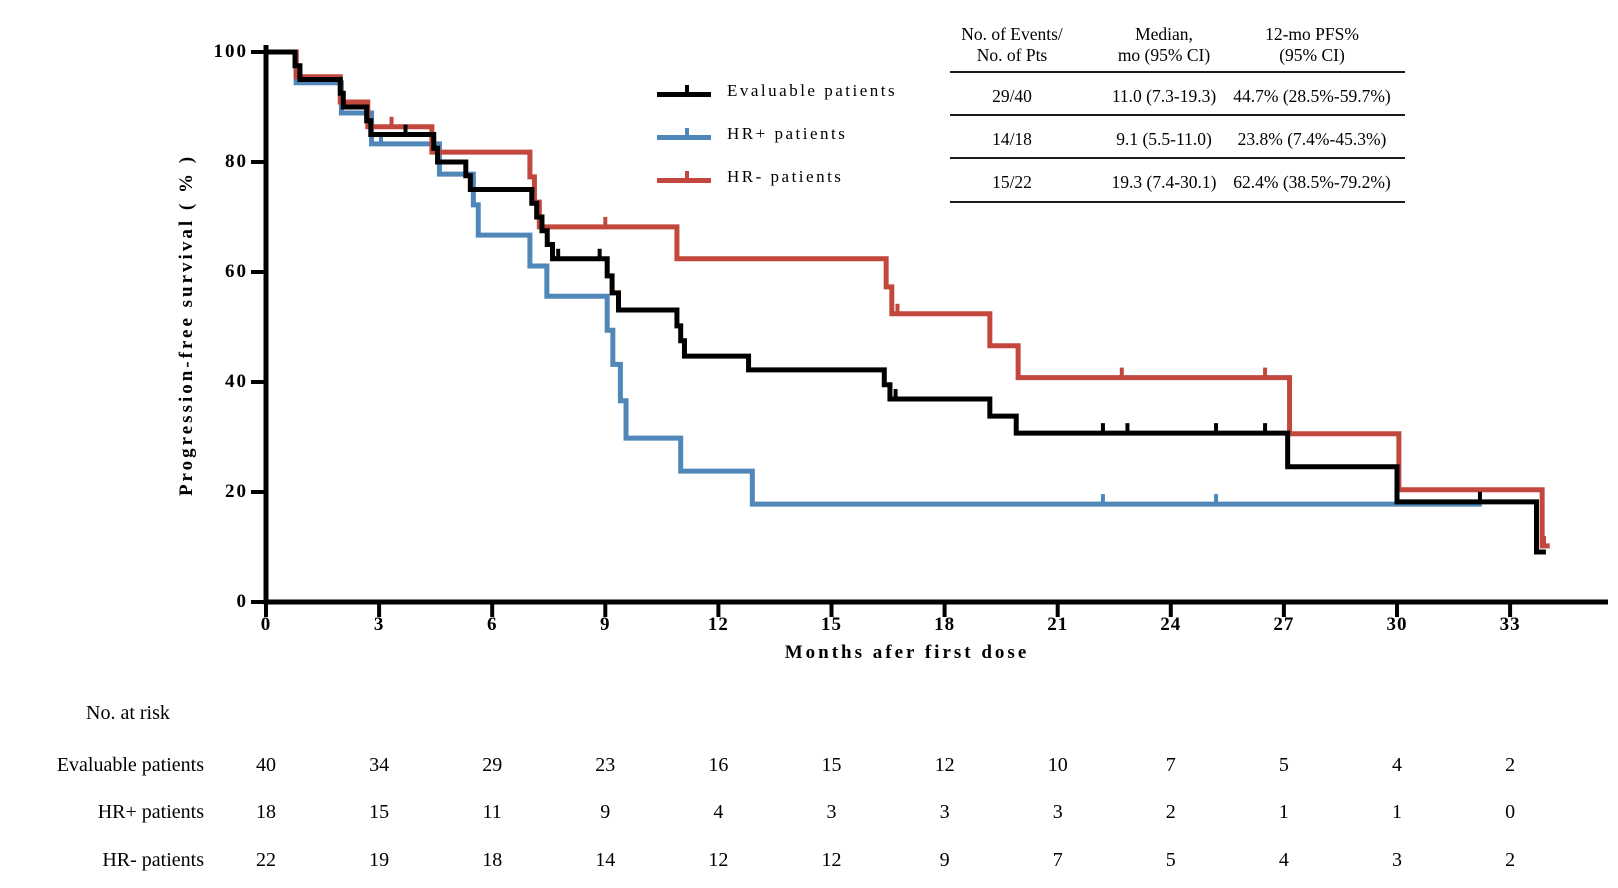  Describe the element at coordinates (379, 624) in the screenshot. I see `x-tick-label: 3` at that location.